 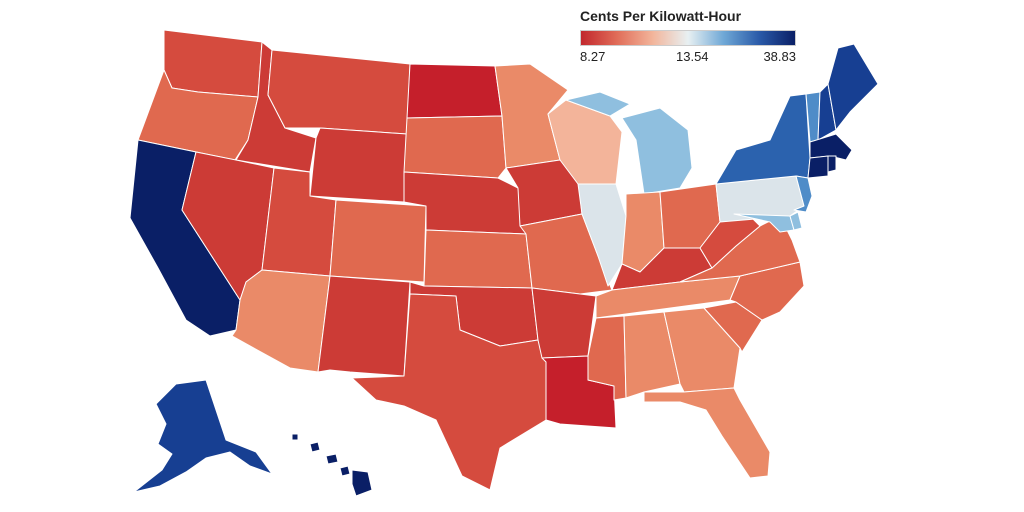 I want to click on state-SD, so click(x=455, y=147).